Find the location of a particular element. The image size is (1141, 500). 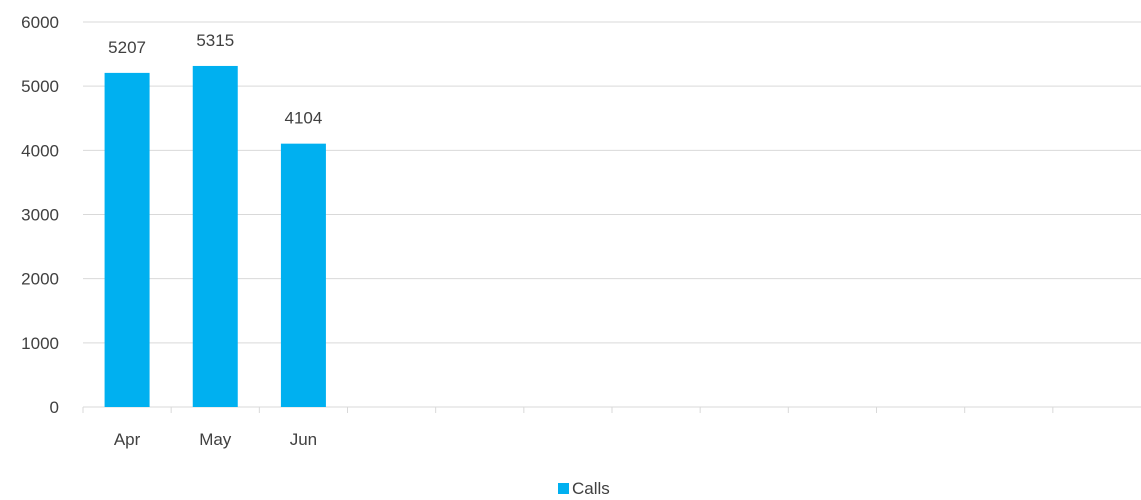

x-tick-label: Apr is located at coordinates (127, 439).